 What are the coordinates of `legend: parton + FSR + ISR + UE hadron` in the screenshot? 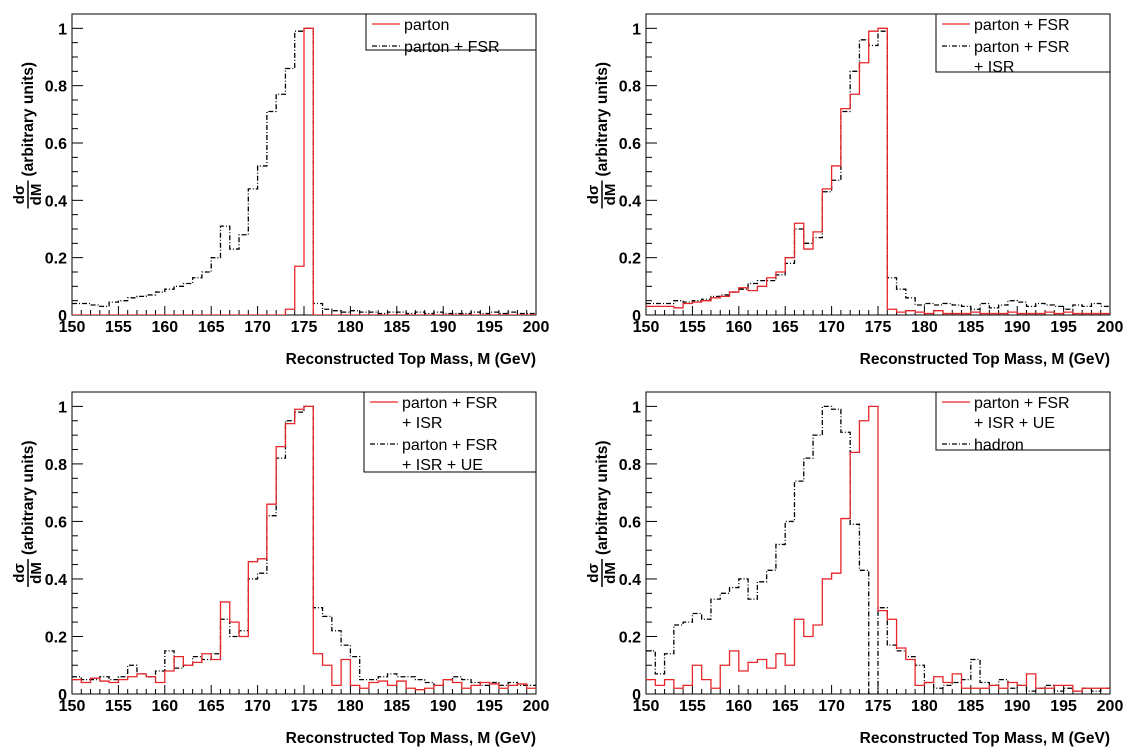 It's located at (1023, 422).